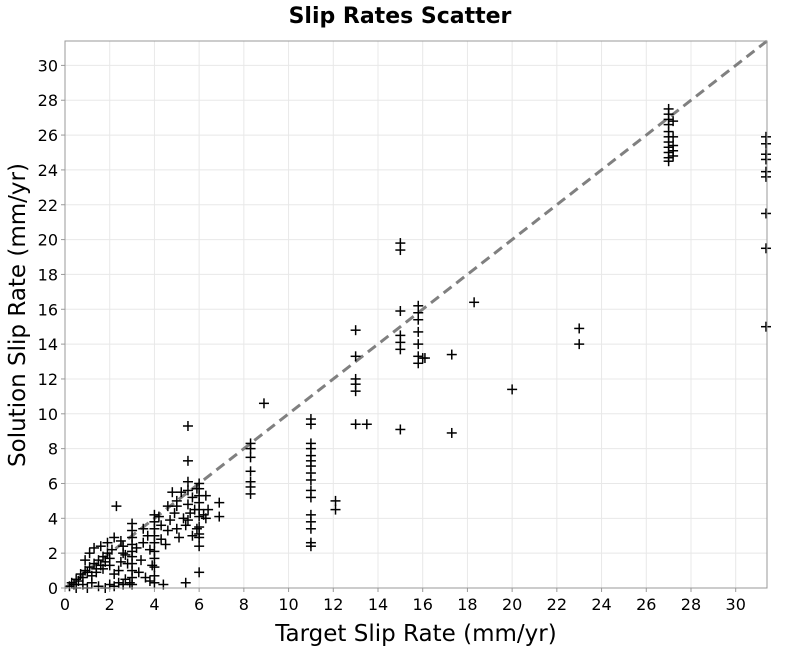  Describe the element at coordinates (288, 604) in the screenshot. I see `x-tick-label: 10` at that location.